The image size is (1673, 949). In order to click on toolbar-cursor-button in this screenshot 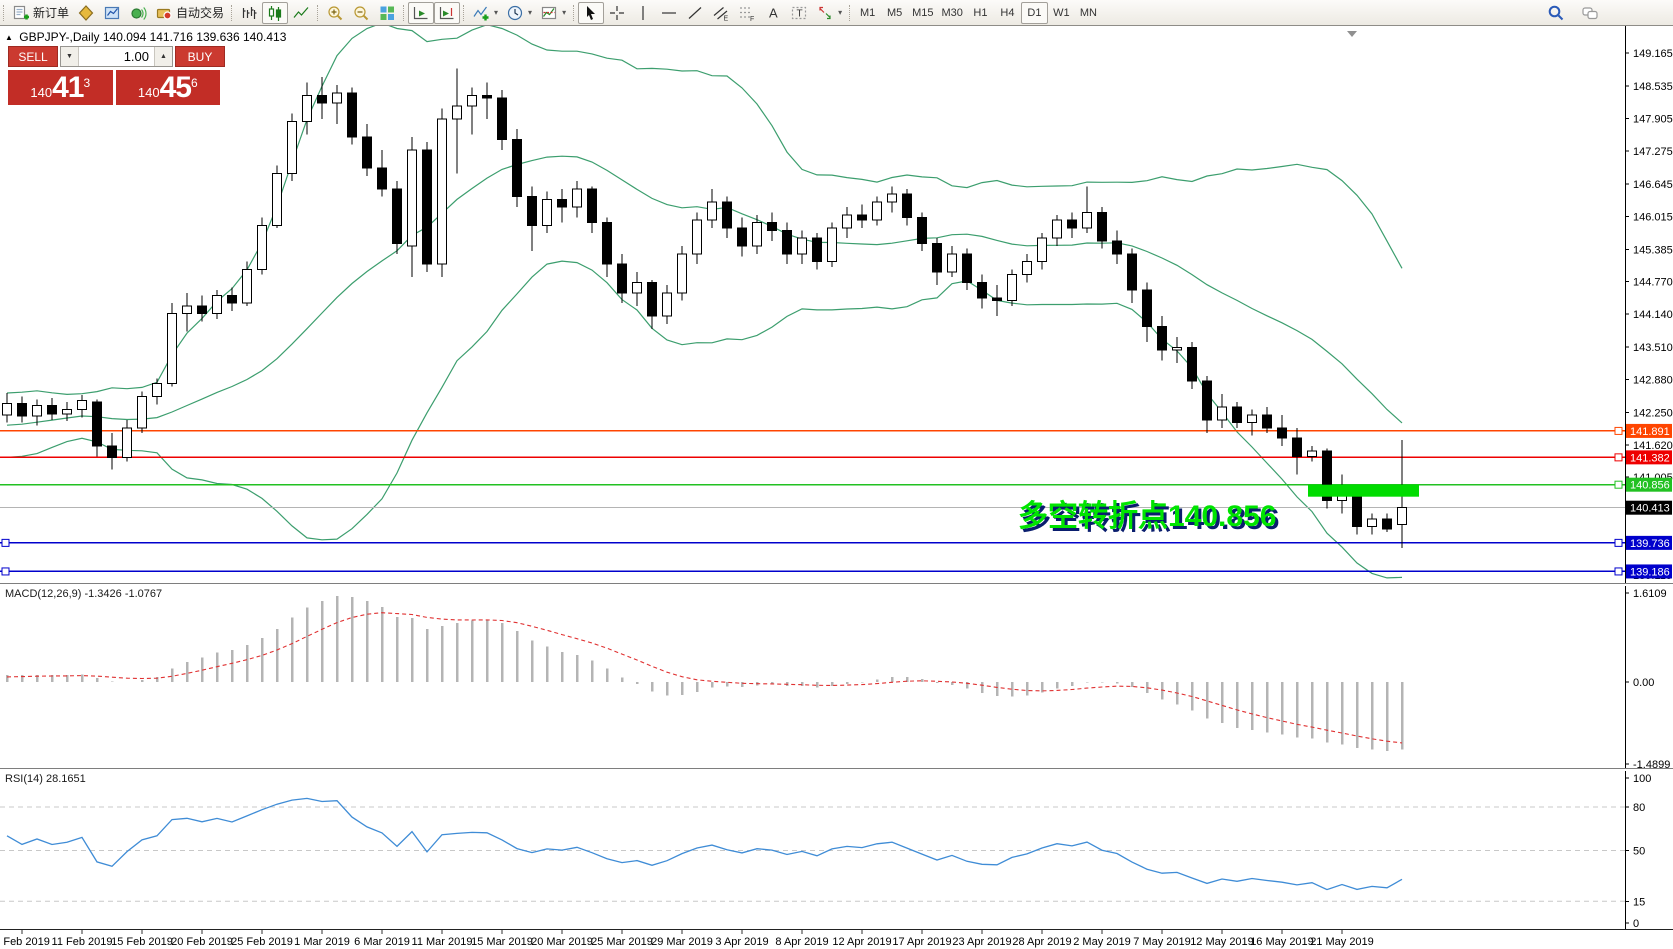, I will do `click(591, 12)`.